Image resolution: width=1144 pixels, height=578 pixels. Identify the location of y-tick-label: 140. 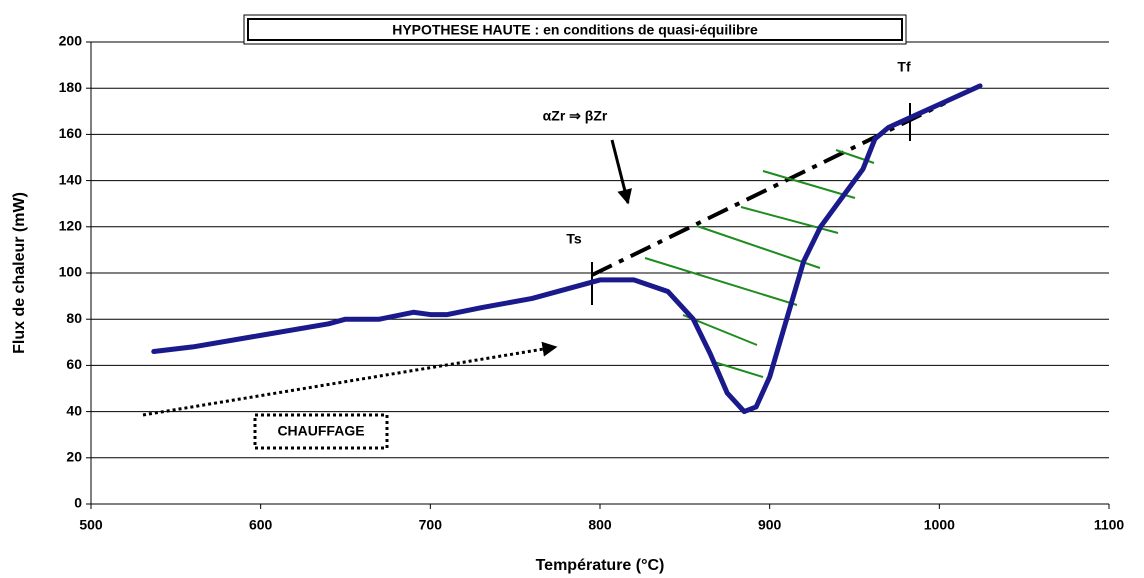
(71, 179).